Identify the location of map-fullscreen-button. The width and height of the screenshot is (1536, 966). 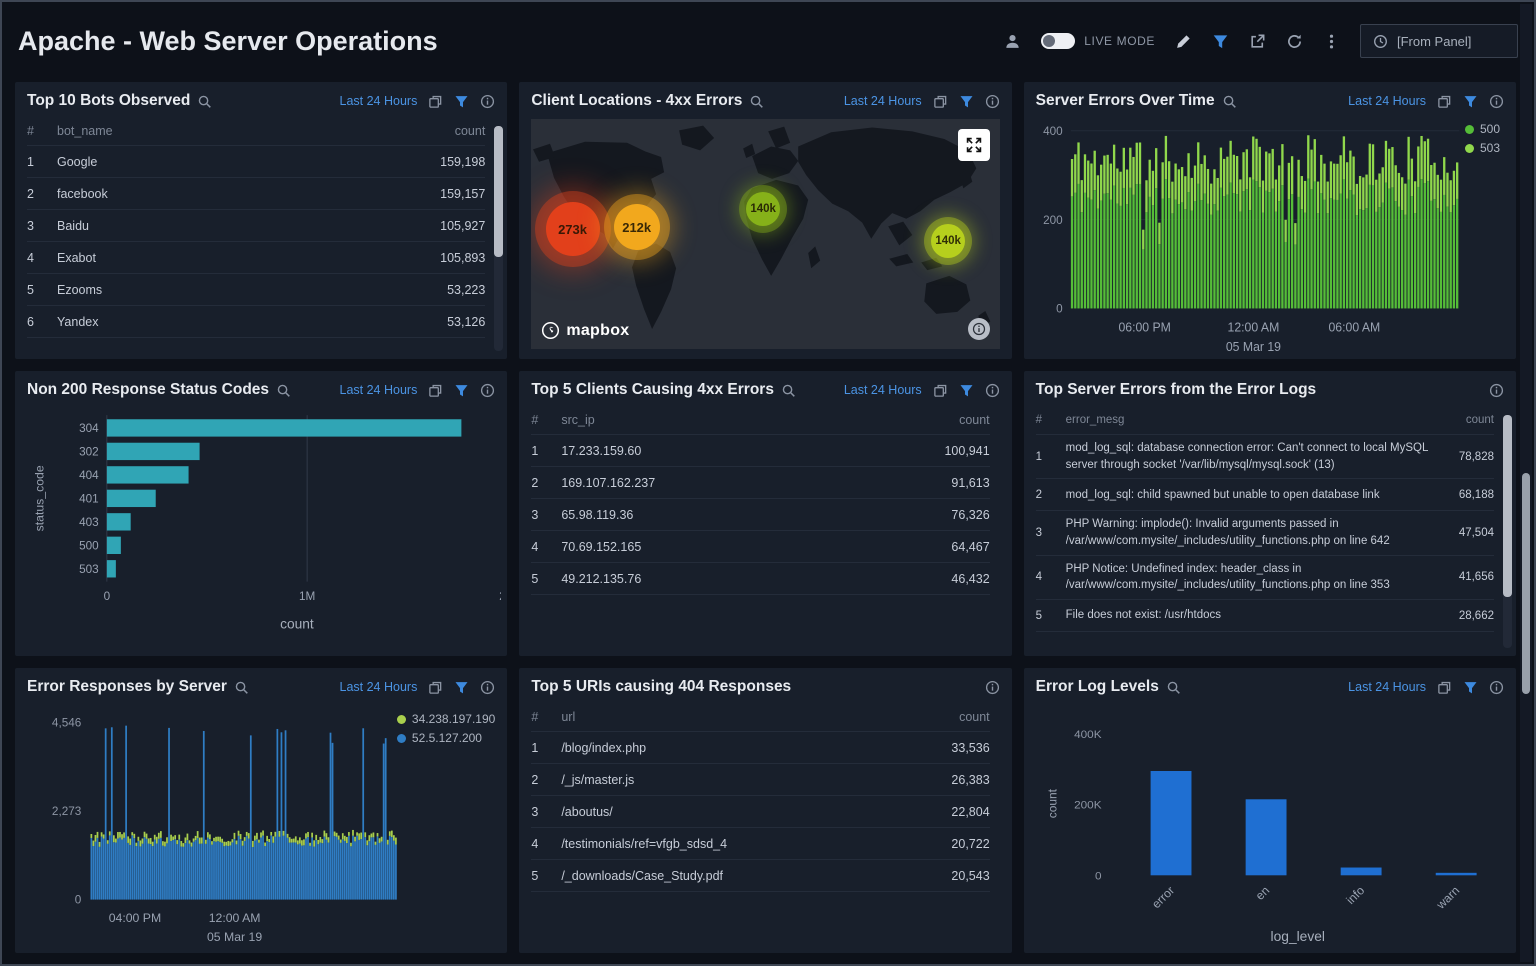
(973, 145).